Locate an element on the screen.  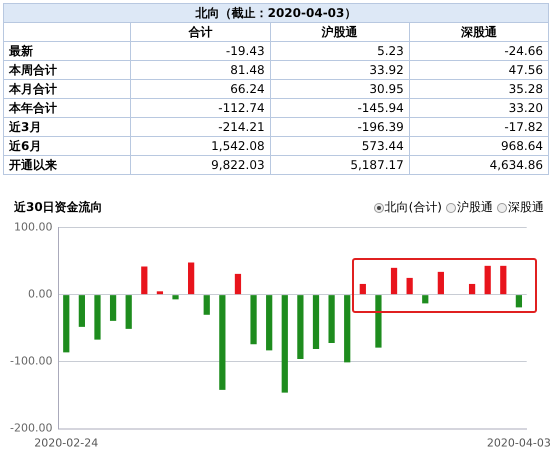
x-tick-label: 2020-04-03 is located at coordinates (518, 443).